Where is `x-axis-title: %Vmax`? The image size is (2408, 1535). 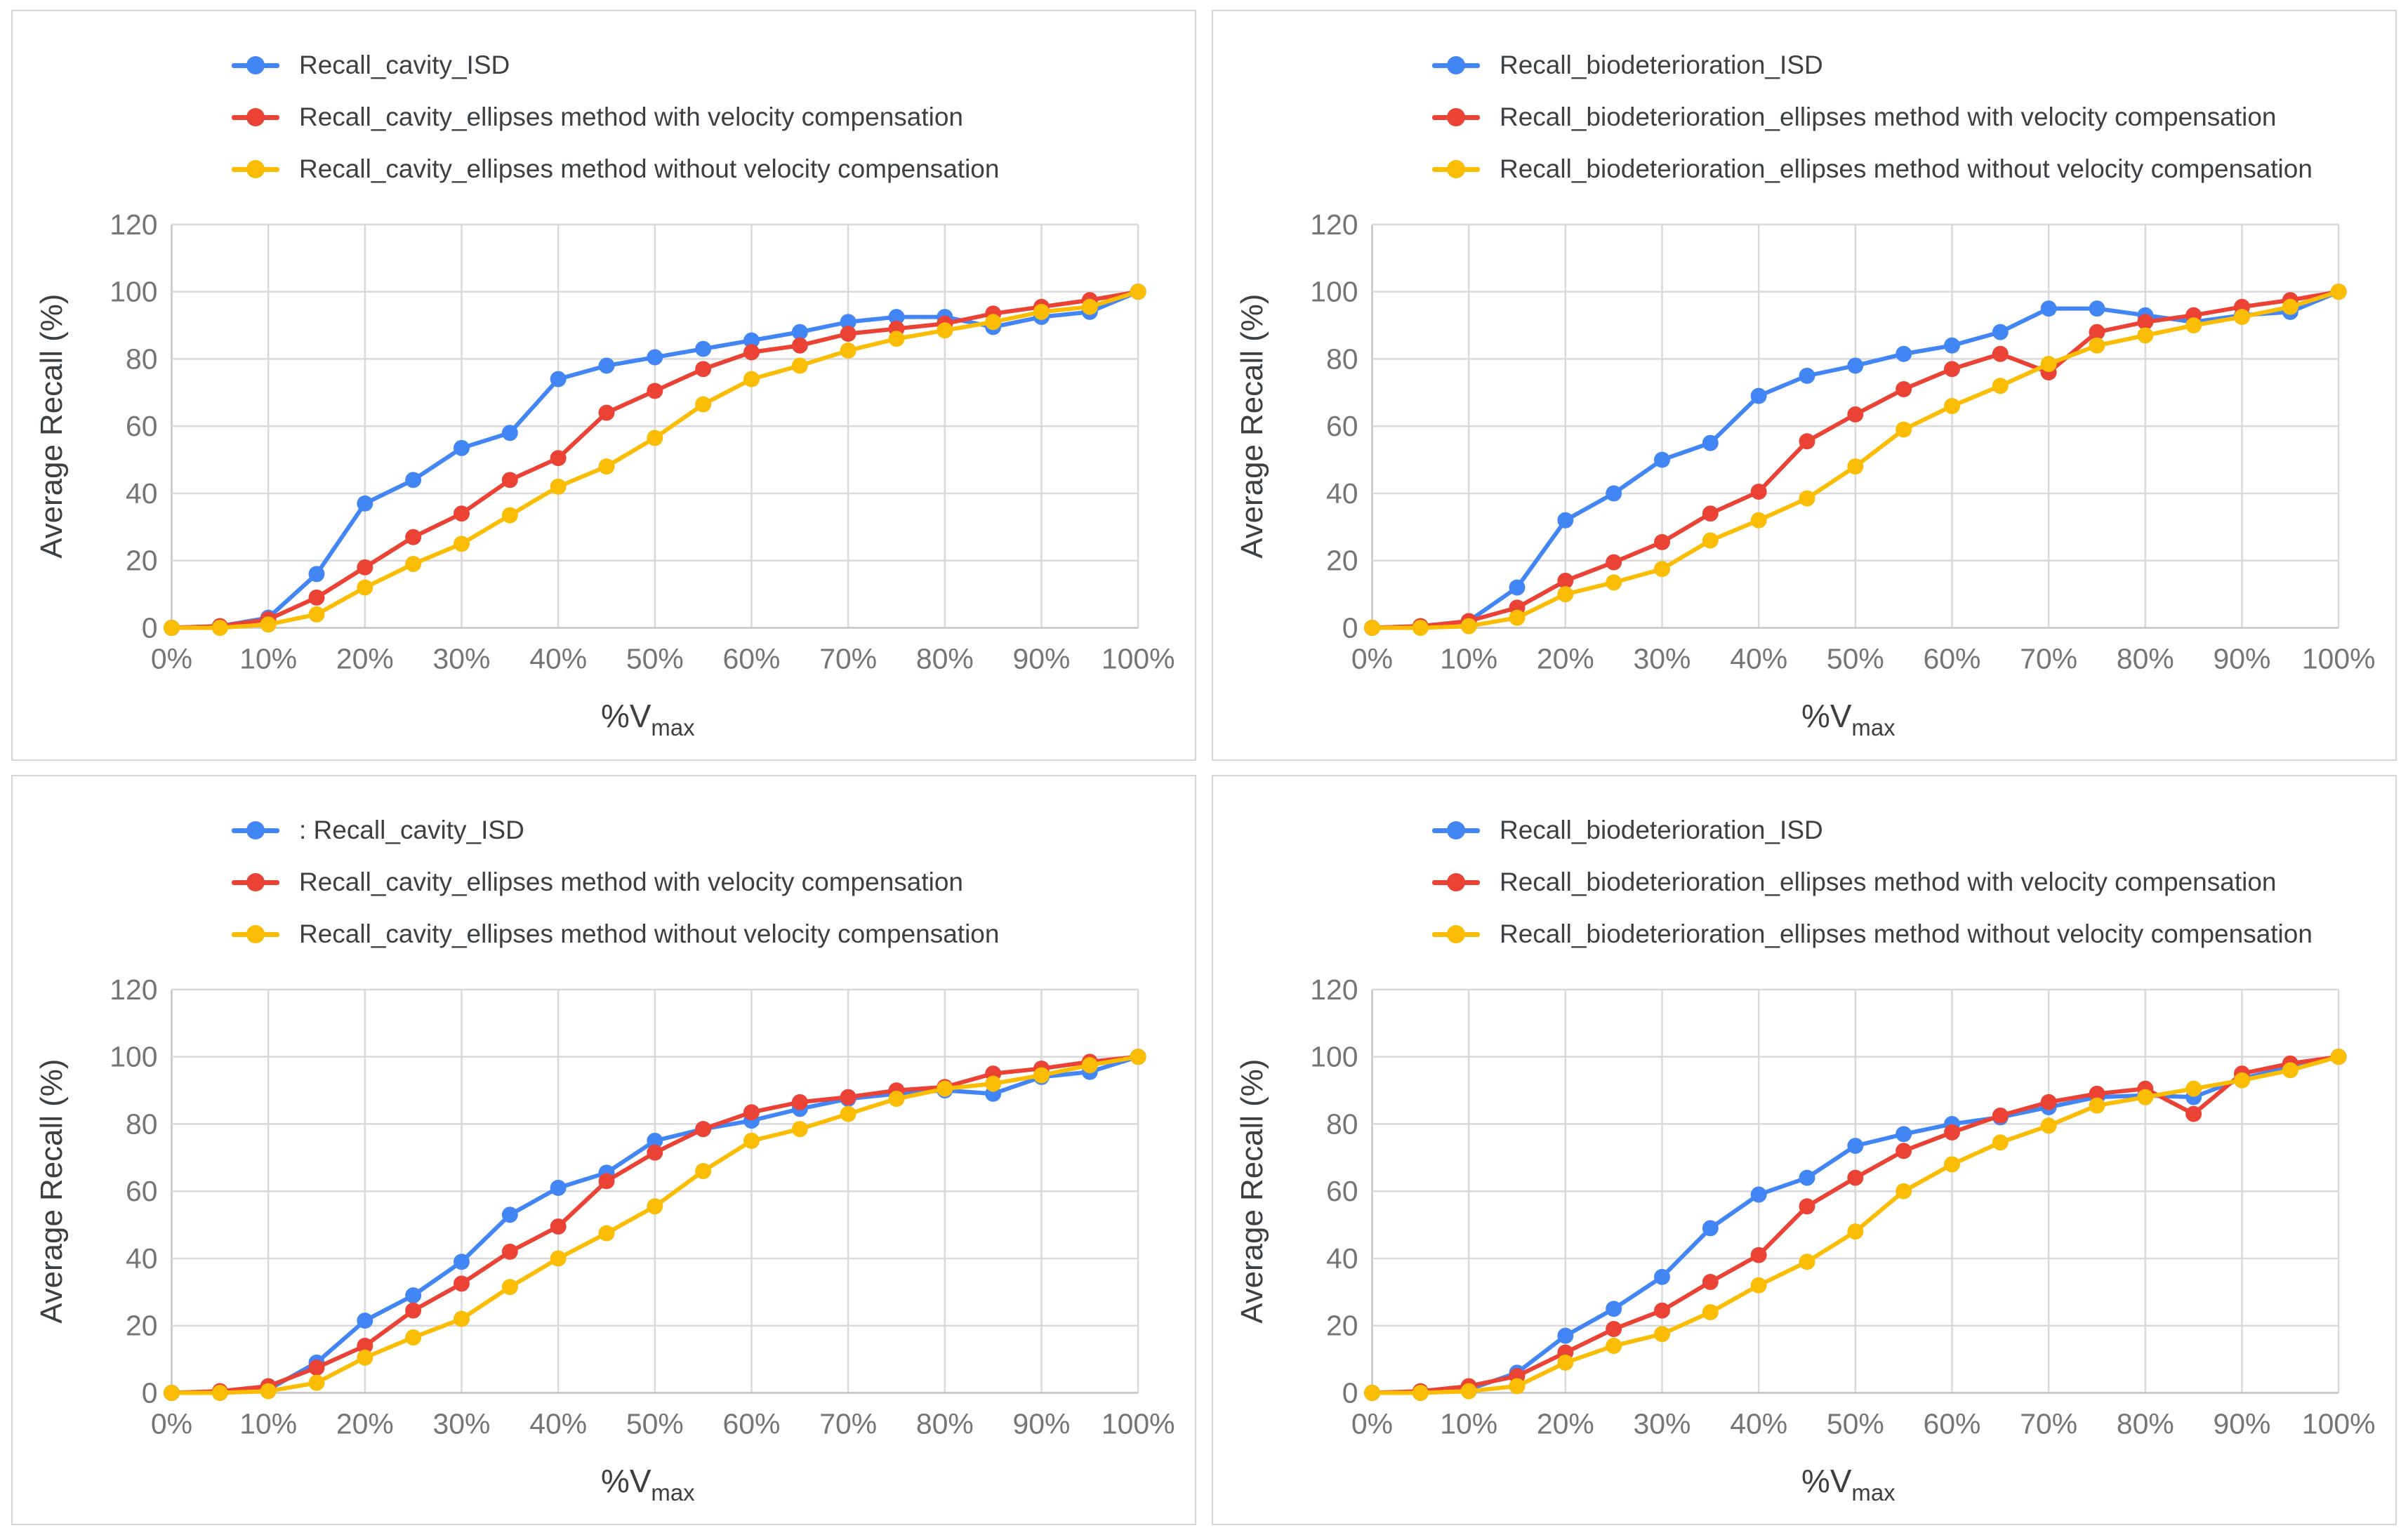
x-axis-title: %Vmax is located at coordinates (648, 1485).